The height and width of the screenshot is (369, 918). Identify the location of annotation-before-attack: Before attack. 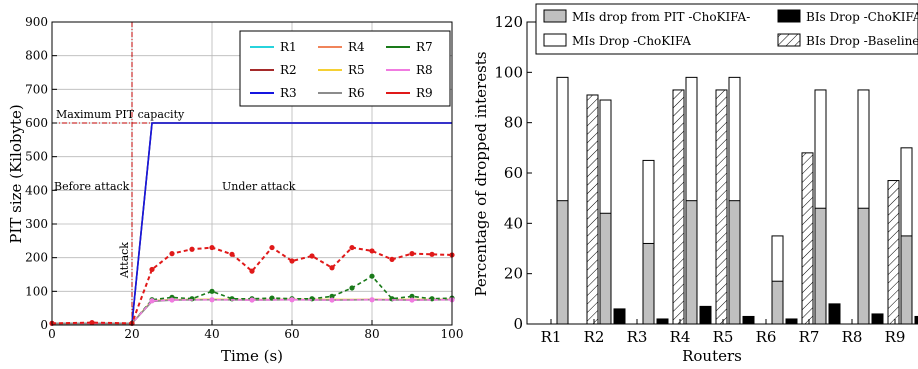
(92, 186).